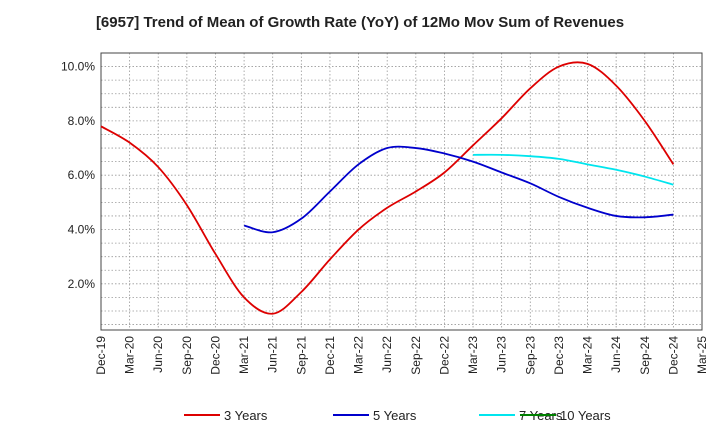 This screenshot has height=440, width=720. Describe the element at coordinates (395, 415) in the screenshot. I see `legend-label-5-years: 5 Years` at that location.